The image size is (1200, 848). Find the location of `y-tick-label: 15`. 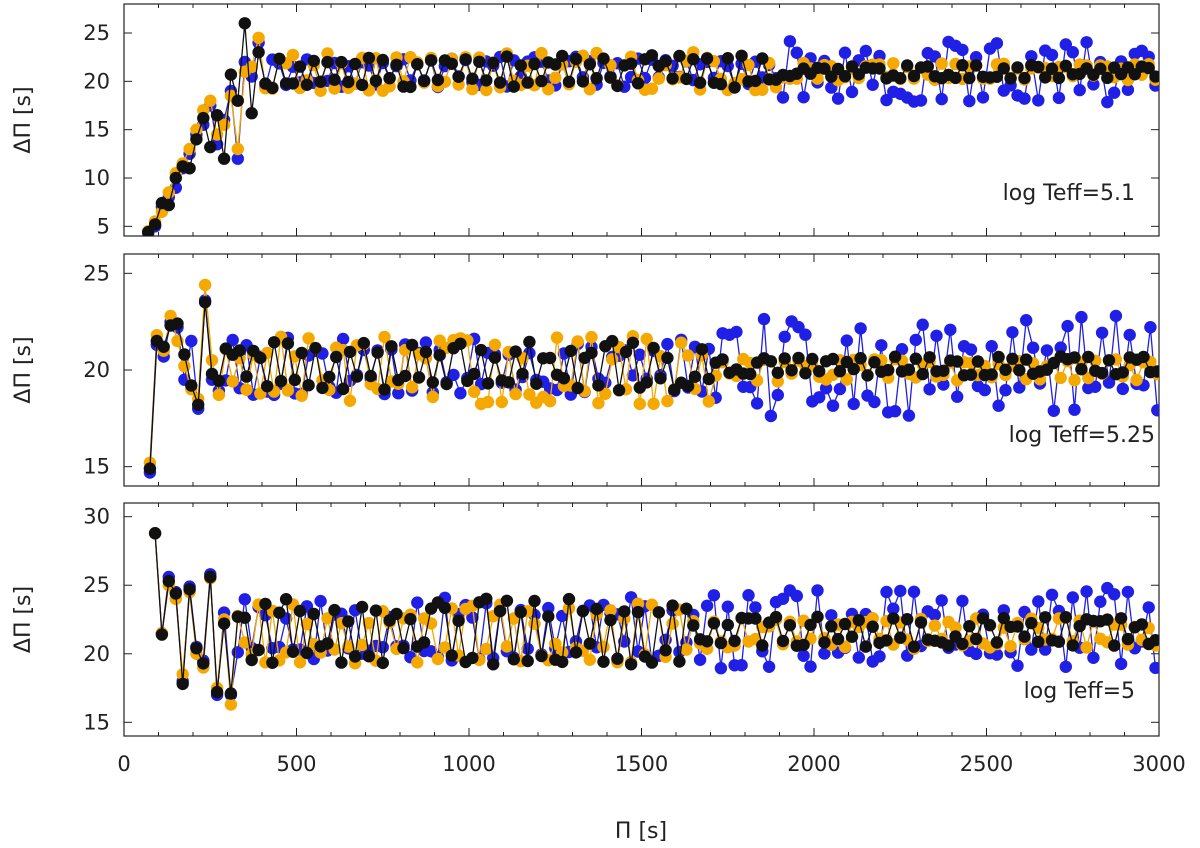

y-tick-label: 15 is located at coordinates (96, 130).